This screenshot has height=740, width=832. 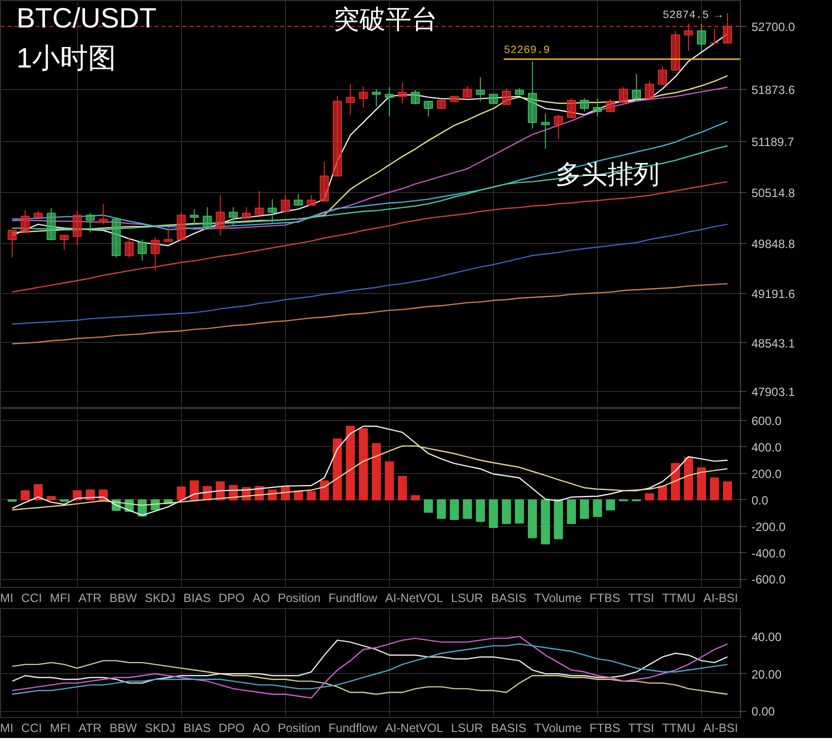 I want to click on text: DPO, so click(x=231, y=598).